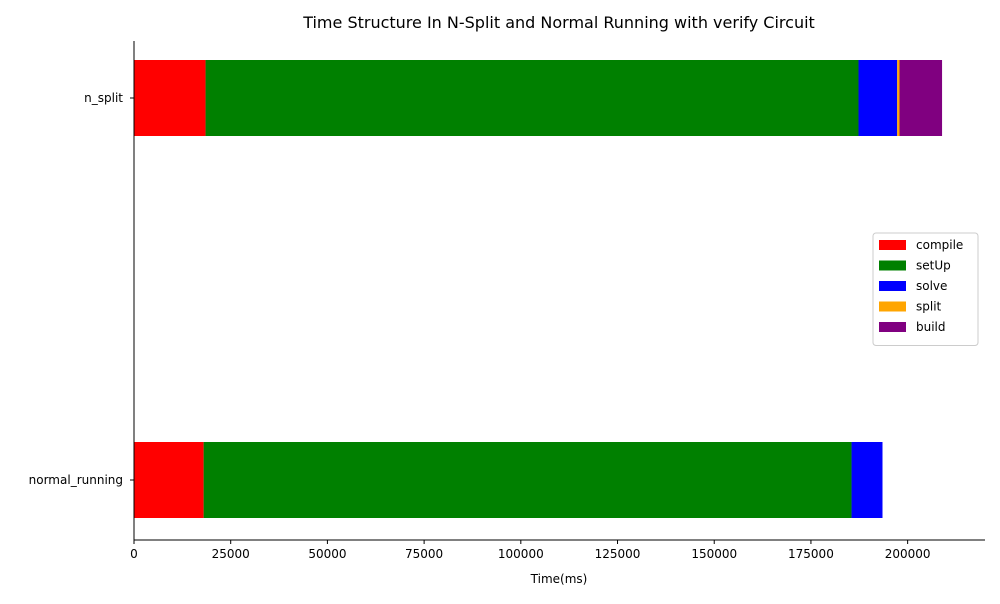 This screenshot has height=604, width=1000. What do you see at coordinates (908, 554) in the screenshot?
I see `x-tick-label: 200000` at bounding box center [908, 554].